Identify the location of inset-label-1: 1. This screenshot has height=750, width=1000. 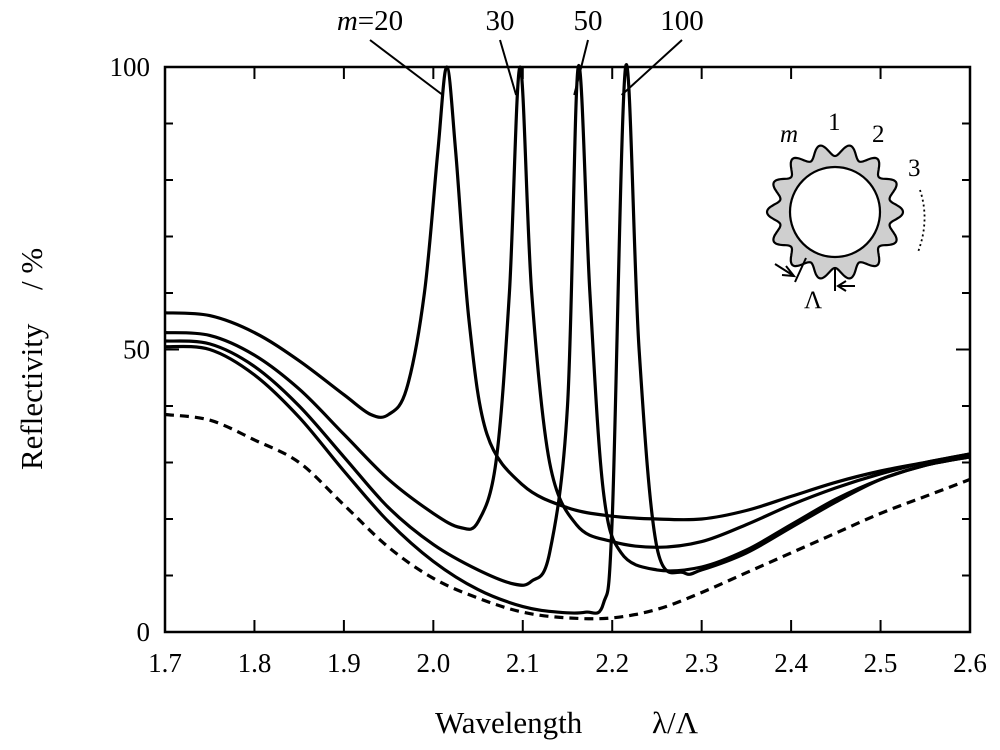
(834, 122).